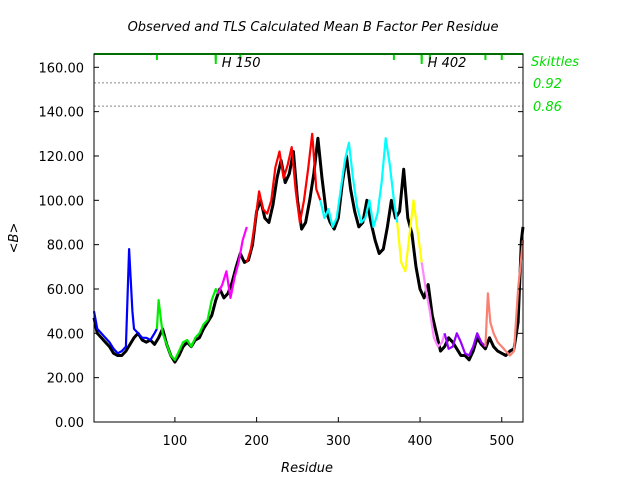  What do you see at coordinates (547, 107) in the screenshot?
I see `ref-line-label-1: 0.86` at bounding box center [547, 107].